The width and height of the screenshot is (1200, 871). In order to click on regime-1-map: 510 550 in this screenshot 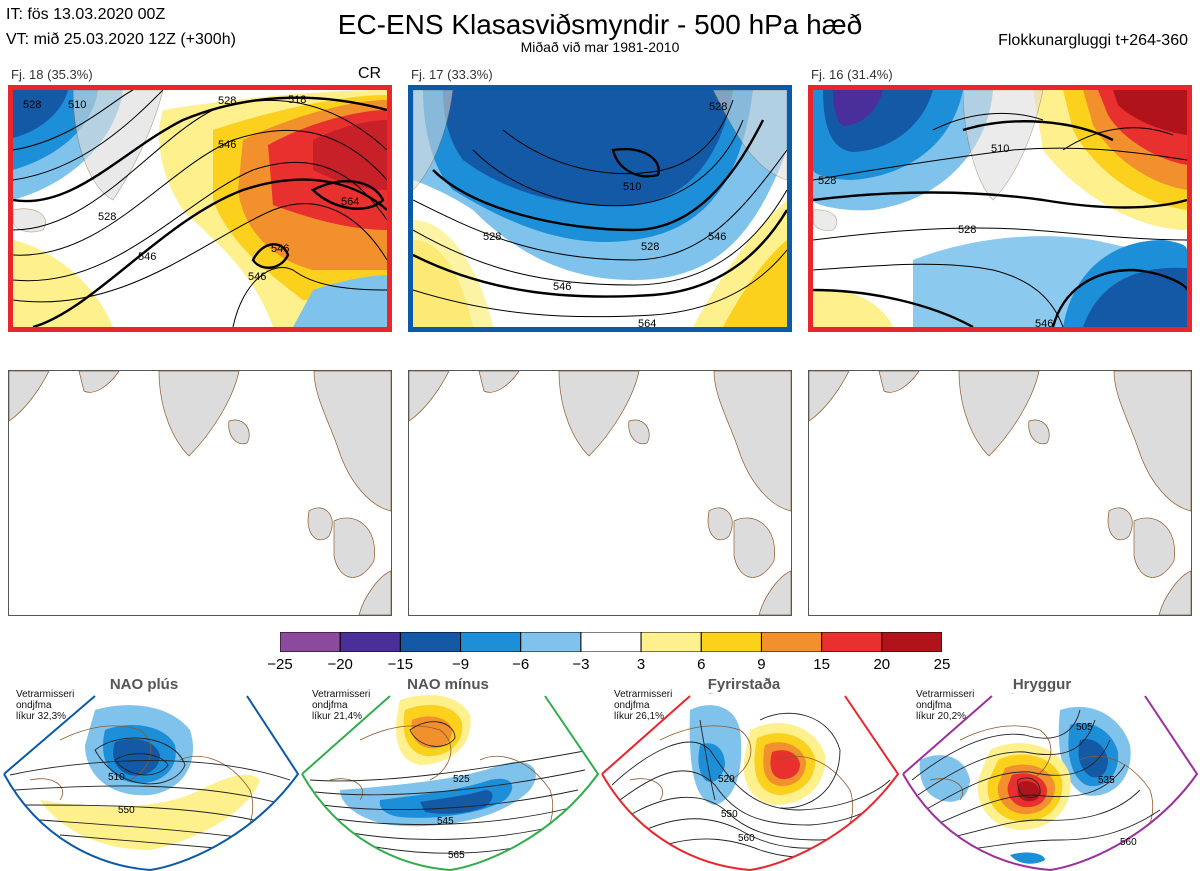, I will do `click(151, 781)`.